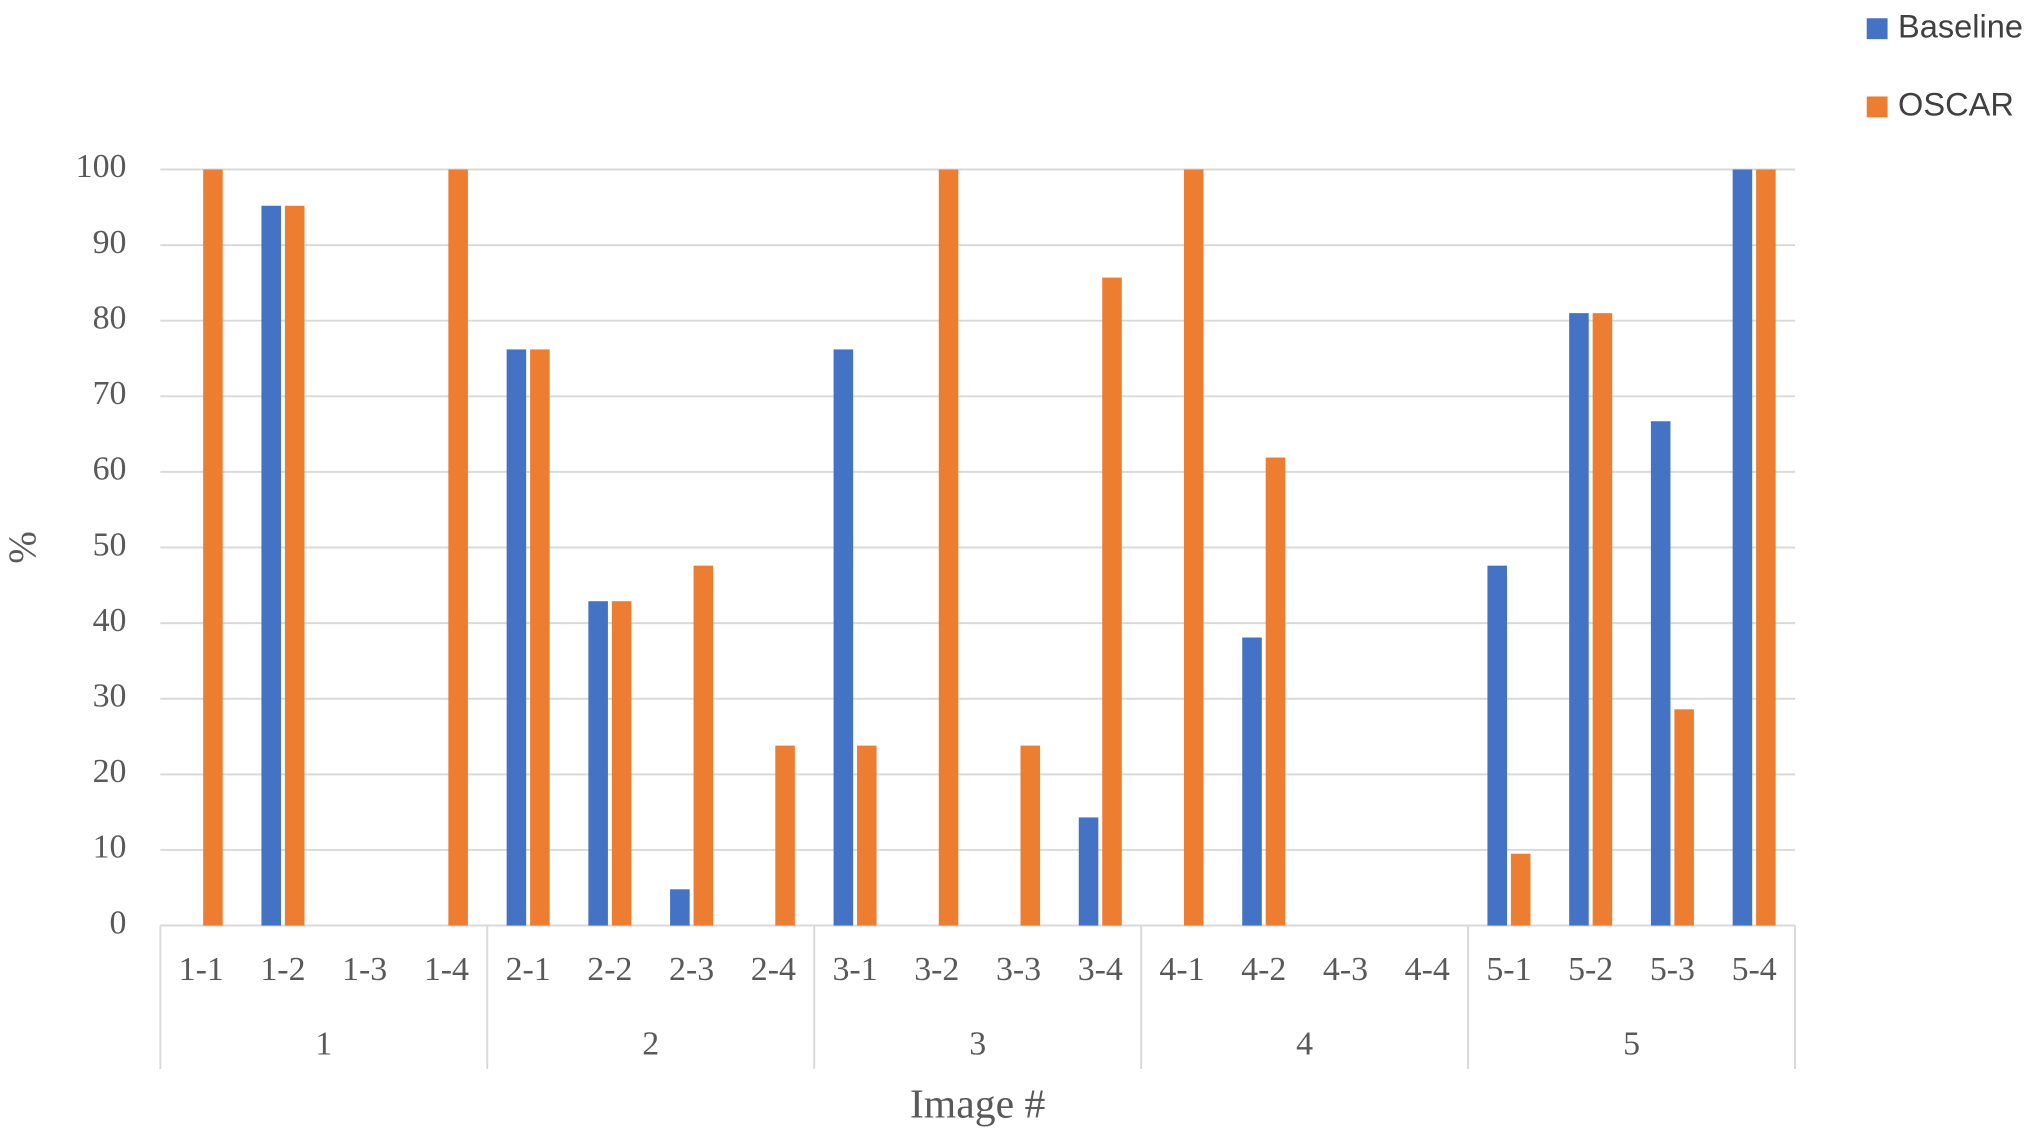 The image size is (2044, 1140). I want to click on y-tick-label: 70, so click(110, 393).